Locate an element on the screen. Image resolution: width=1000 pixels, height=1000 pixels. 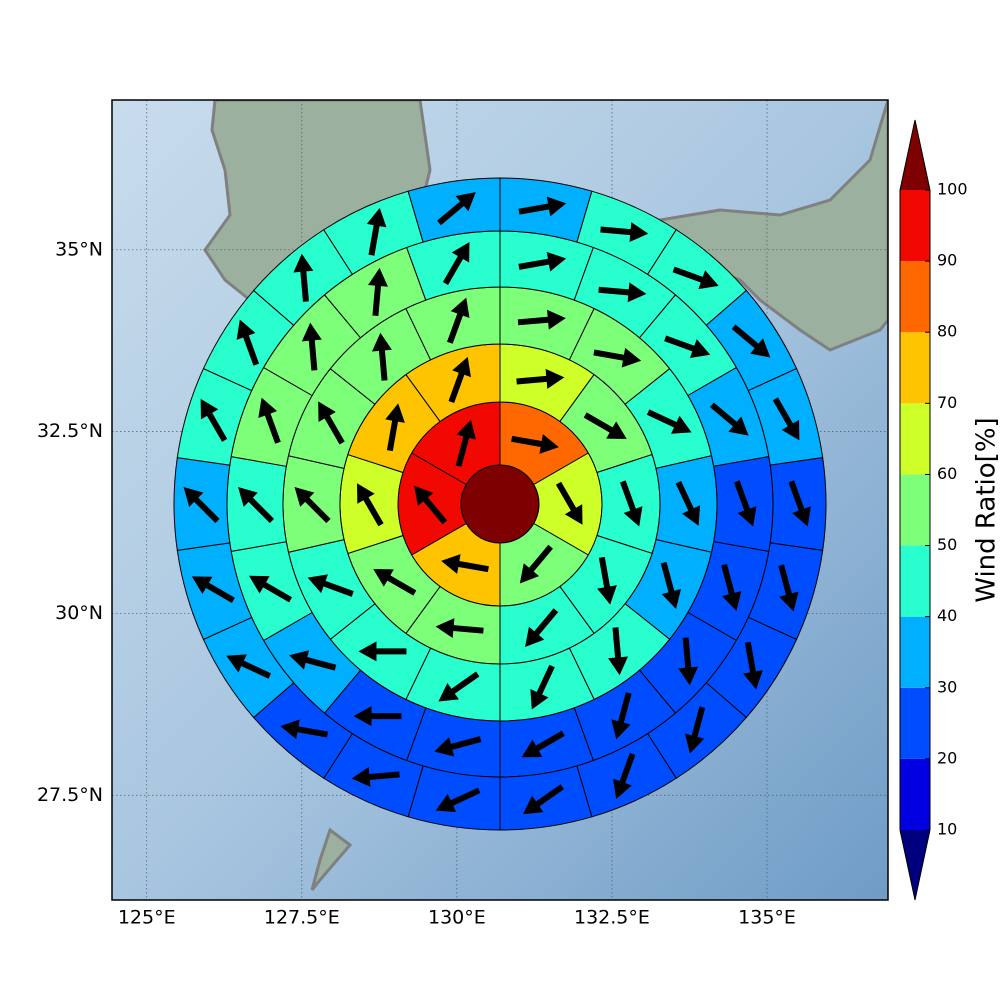
x-tick-label: 125°E is located at coordinates (147, 918).